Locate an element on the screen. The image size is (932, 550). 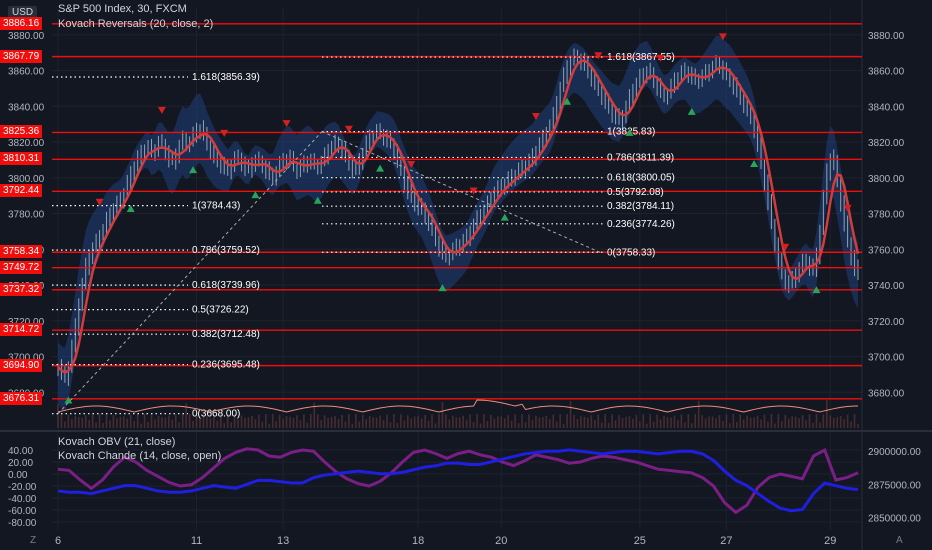
level-tag: 3758.34 is located at coordinates (21, 252).